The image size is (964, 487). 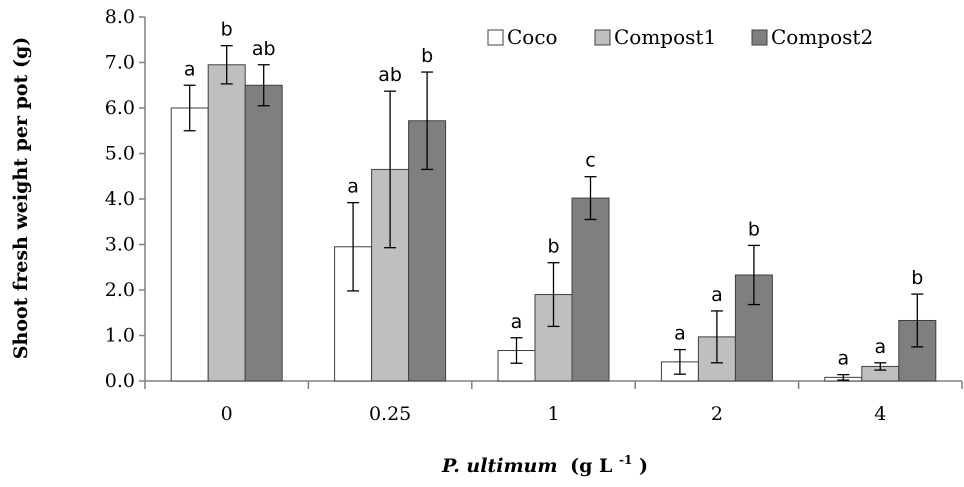 What do you see at coordinates (120, 108) in the screenshot?
I see `y-tick-label: 6.0` at bounding box center [120, 108].